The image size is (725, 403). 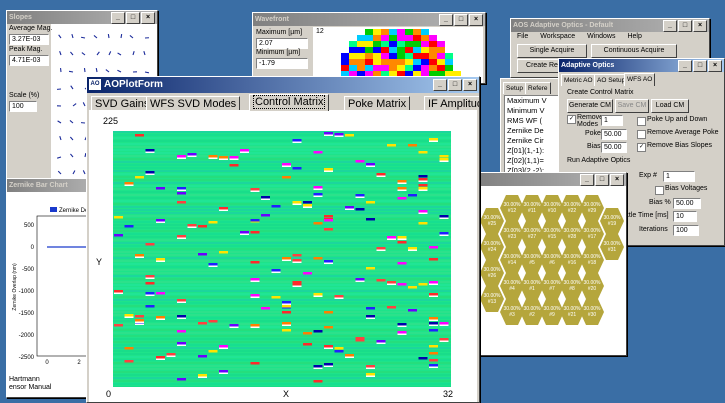 I want to click on tab-if-amplitude: IF Amplitude, so click(x=452, y=103).